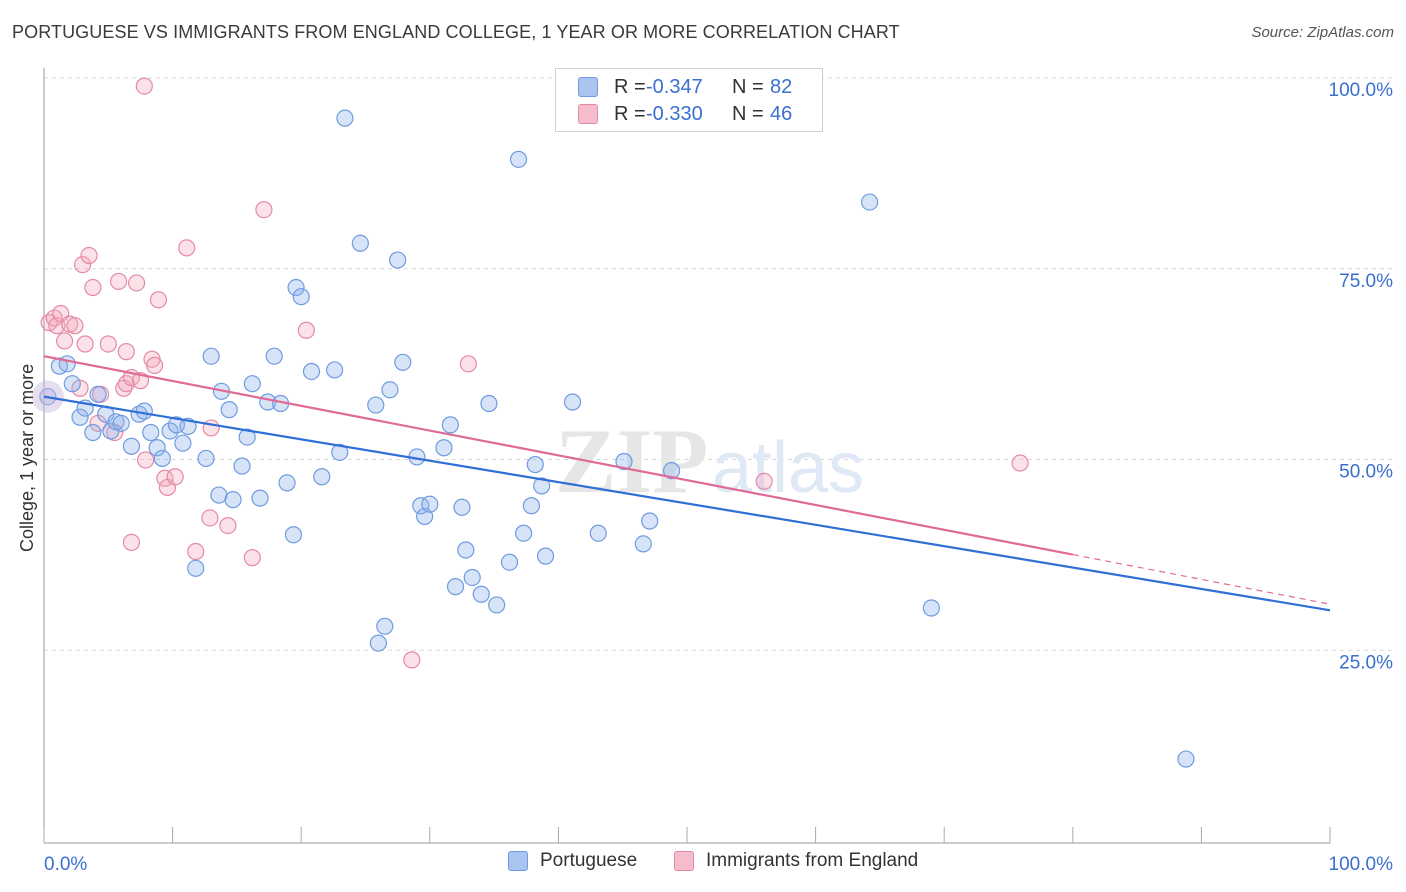 Image resolution: width=1406 pixels, height=892 pixels. I want to click on trend-line-england-extension, so click(1201, 579).